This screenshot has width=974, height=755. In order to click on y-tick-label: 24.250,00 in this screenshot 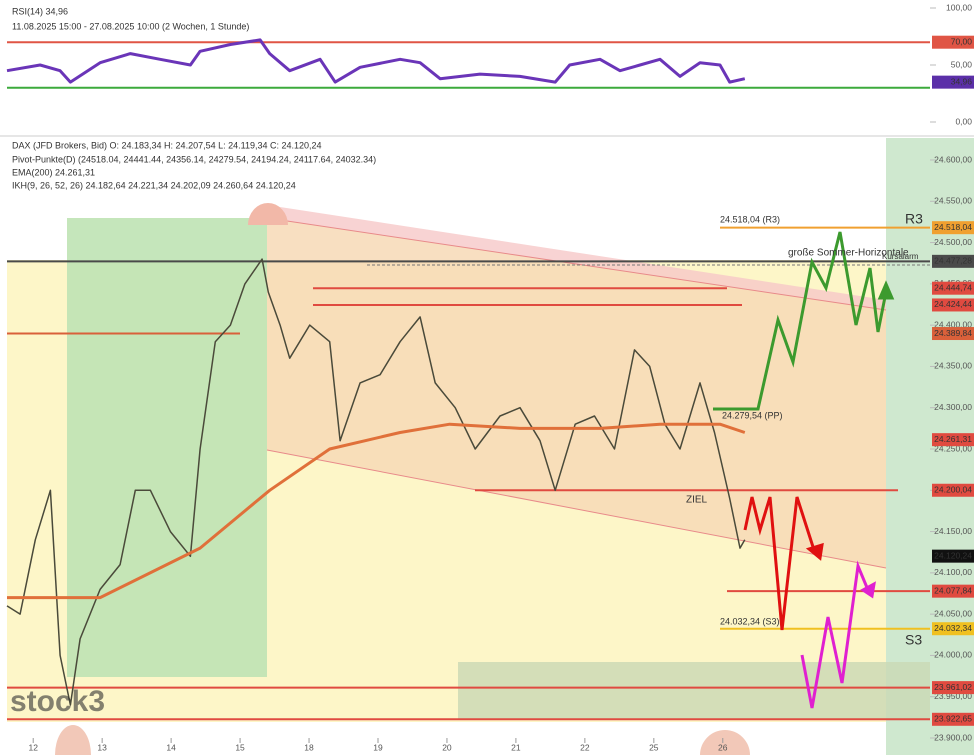, I will do `click(953, 448)`.